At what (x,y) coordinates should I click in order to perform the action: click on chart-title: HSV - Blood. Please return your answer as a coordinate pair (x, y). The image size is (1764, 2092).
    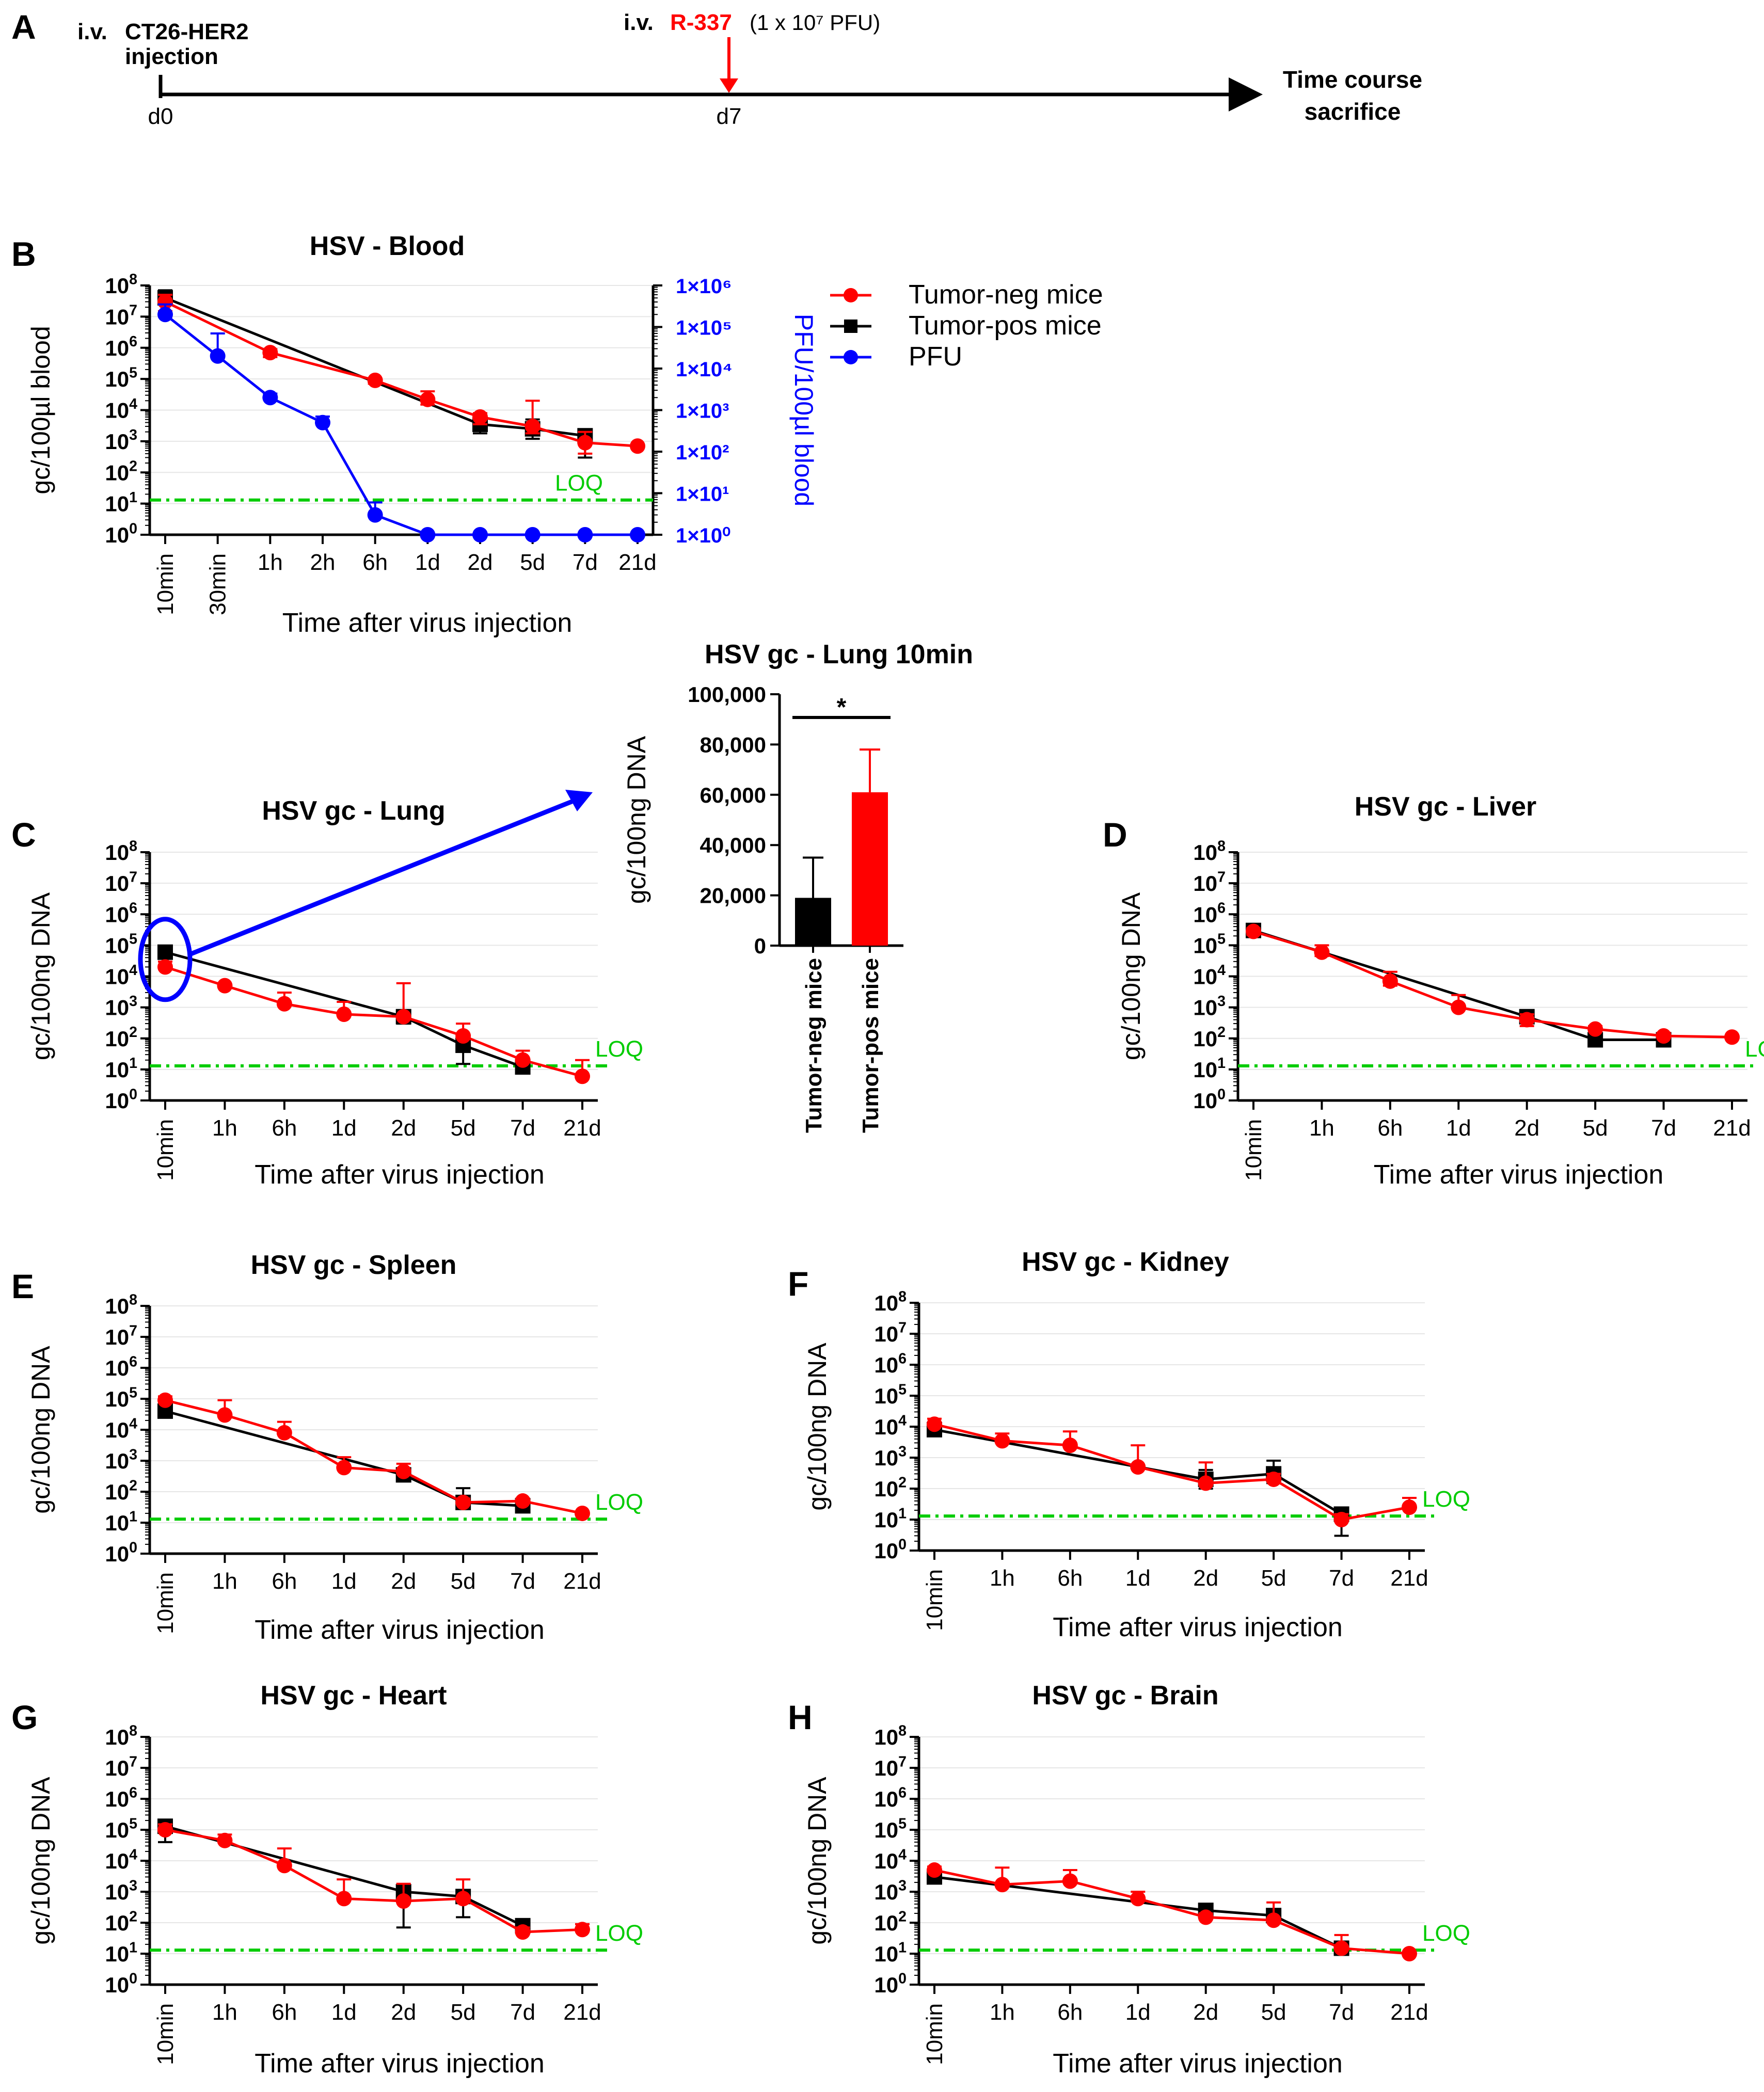
    Looking at the image, I should click on (387, 246).